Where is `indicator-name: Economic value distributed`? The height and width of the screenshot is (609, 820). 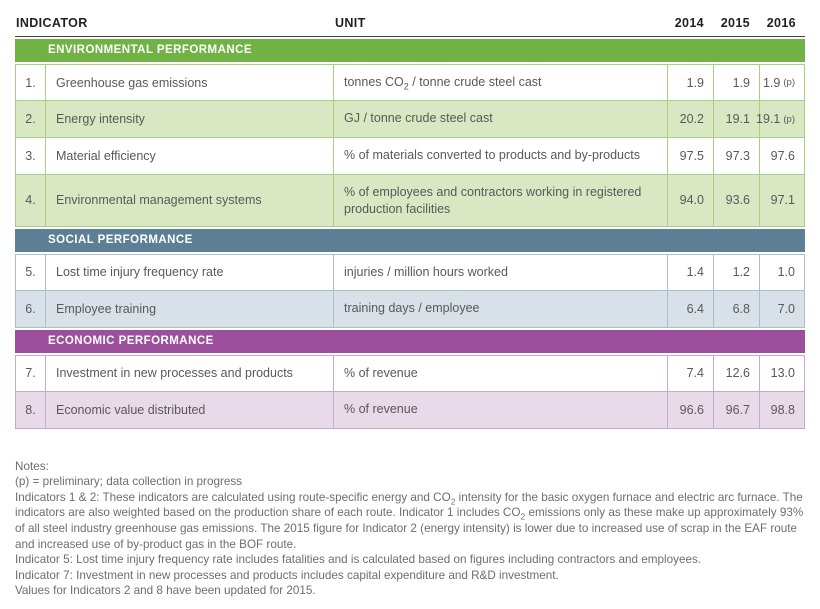
indicator-name: Economic value distributed is located at coordinates (189, 410).